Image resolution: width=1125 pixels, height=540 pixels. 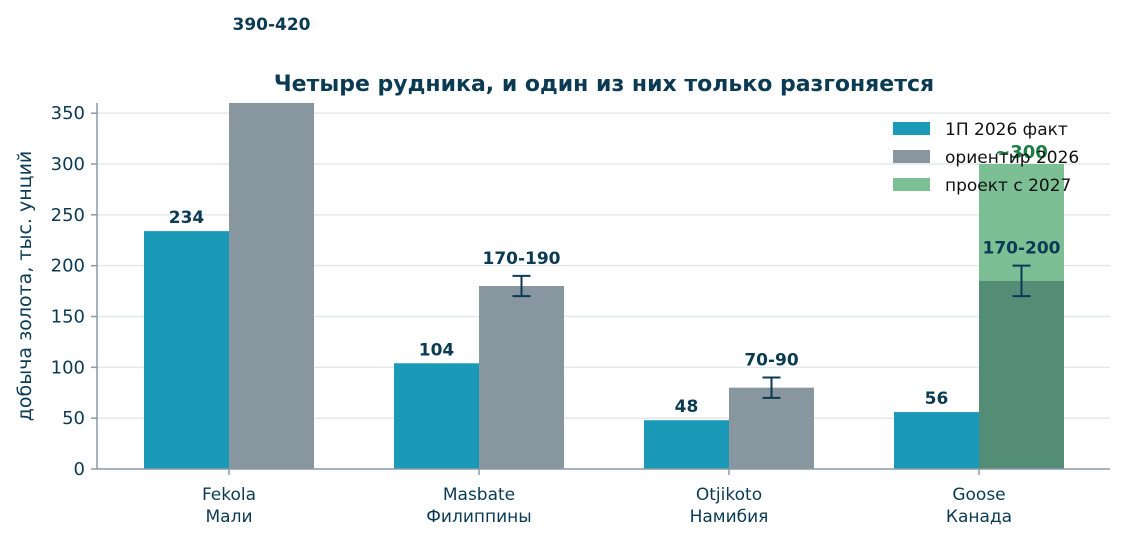 What do you see at coordinates (187, 218) in the screenshot?
I see `data-label-fact: 234` at bounding box center [187, 218].